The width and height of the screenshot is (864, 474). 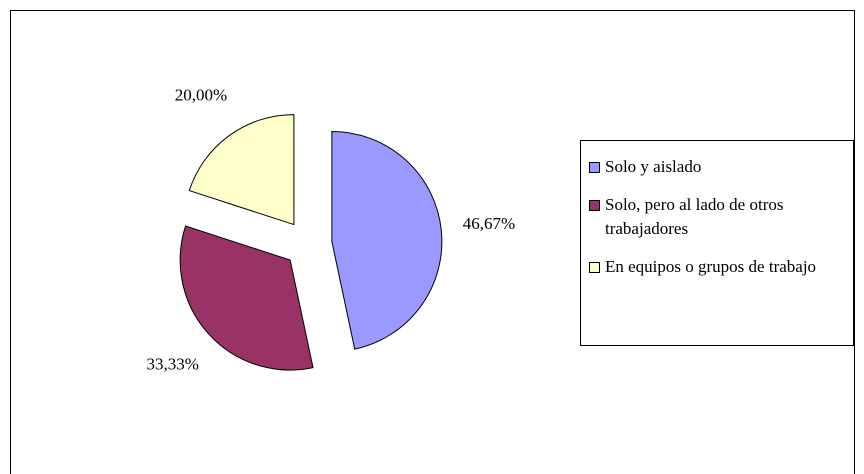 I want to click on data-label: 20,00%, so click(x=201, y=95).